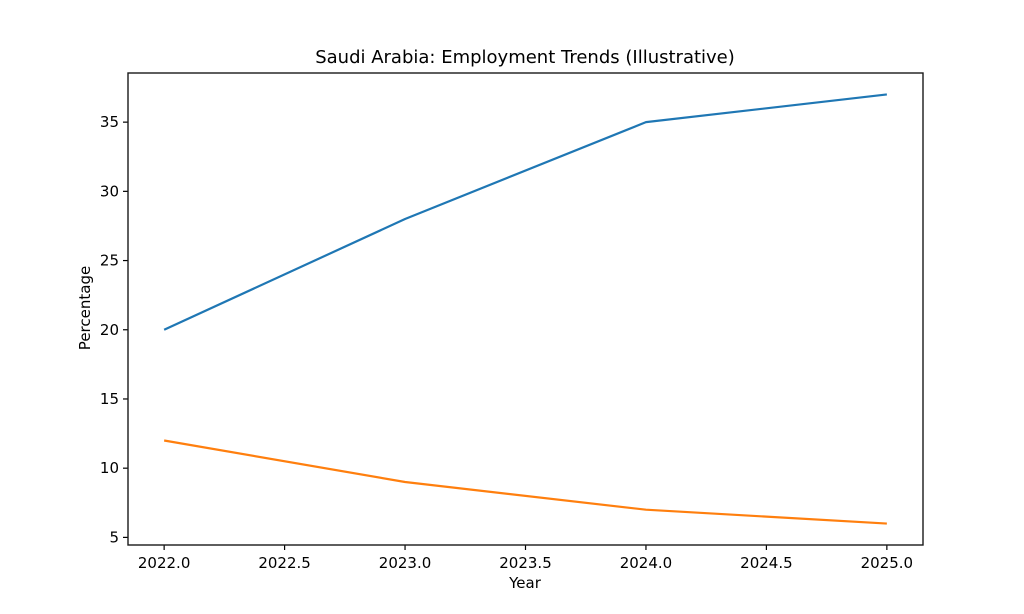 The width and height of the screenshot is (1024, 614). What do you see at coordinates (109, 261) in the screenshot?
I see `y-tick-label: 25` at bounding box center [109, 261].